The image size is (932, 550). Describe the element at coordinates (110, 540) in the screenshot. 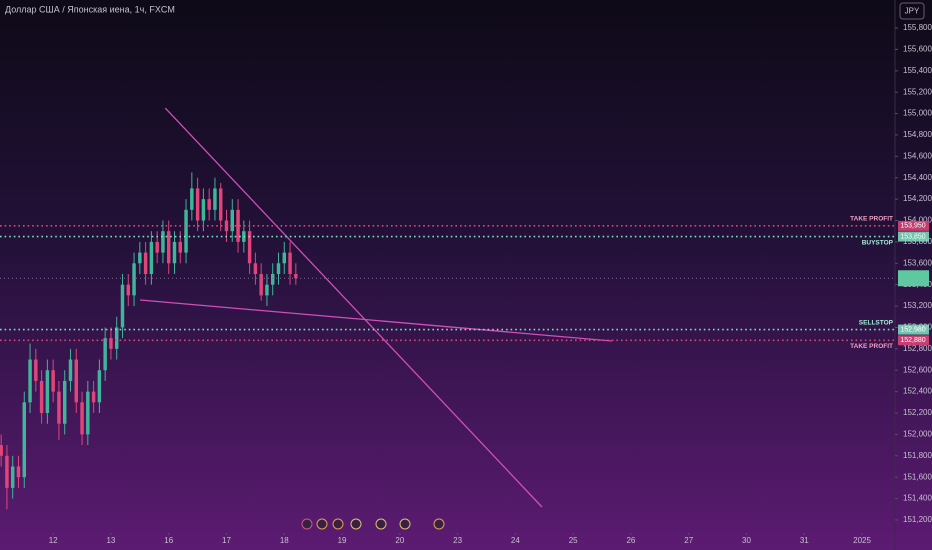

I see `x-tick-label: 13` at that location.